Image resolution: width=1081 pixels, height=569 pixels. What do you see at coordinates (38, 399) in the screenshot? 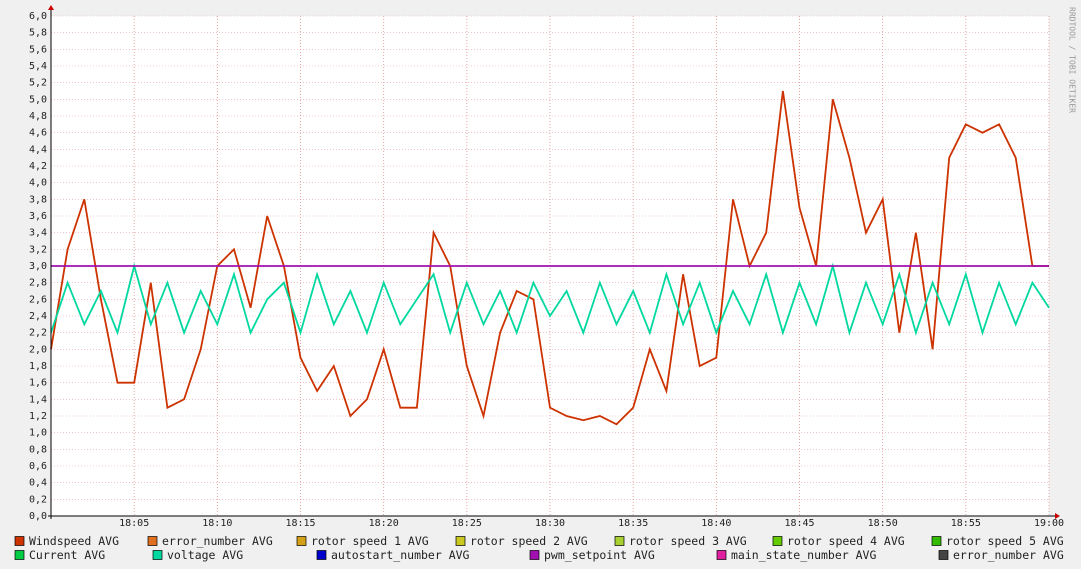
I see `y-tick-label: 1,4` at bounding box center [38, 399].